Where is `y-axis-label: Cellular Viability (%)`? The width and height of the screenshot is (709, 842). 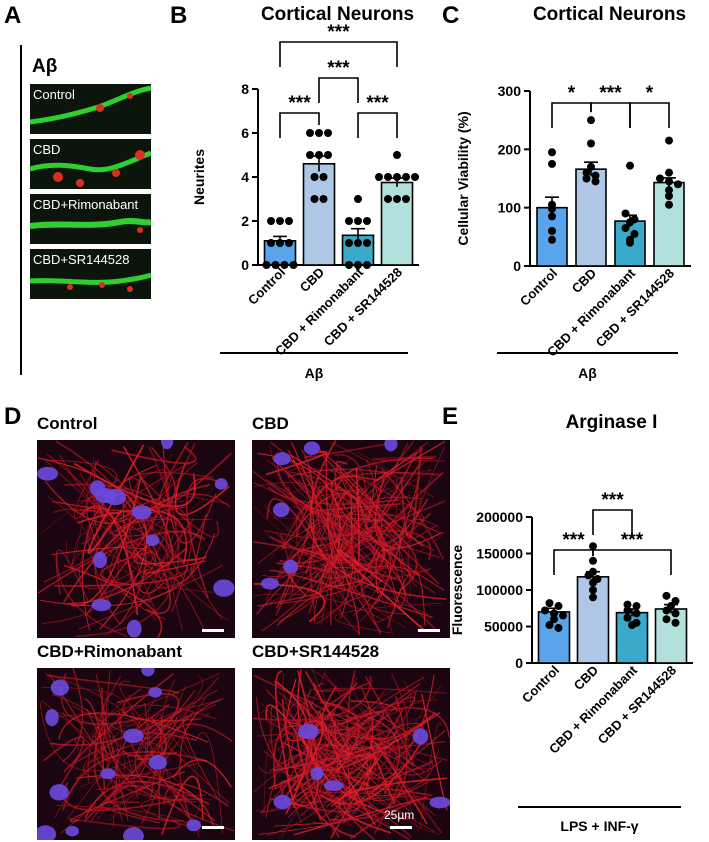 y-axis-label: Cellular Viability (%) is located at coordinates (463, 178).